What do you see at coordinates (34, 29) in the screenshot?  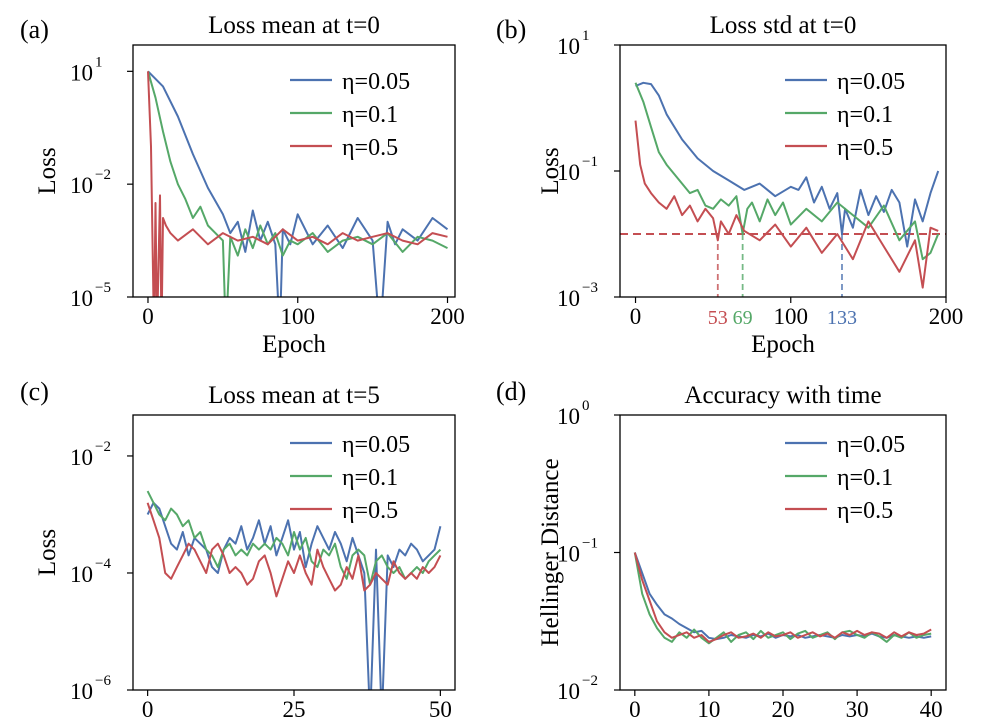 I see `panel-label: (a)` at bounding box center [34, 29].